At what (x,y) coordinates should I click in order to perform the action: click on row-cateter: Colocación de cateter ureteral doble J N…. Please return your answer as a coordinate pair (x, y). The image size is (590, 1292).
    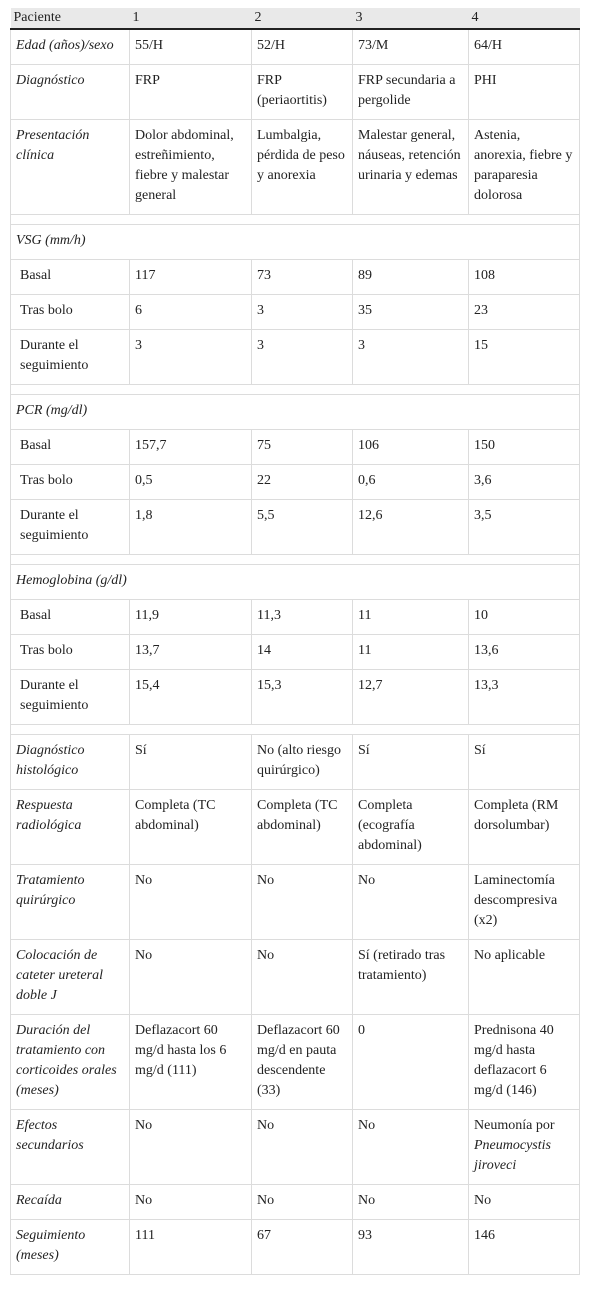
    Looking at the image, I should click on (295, 977).